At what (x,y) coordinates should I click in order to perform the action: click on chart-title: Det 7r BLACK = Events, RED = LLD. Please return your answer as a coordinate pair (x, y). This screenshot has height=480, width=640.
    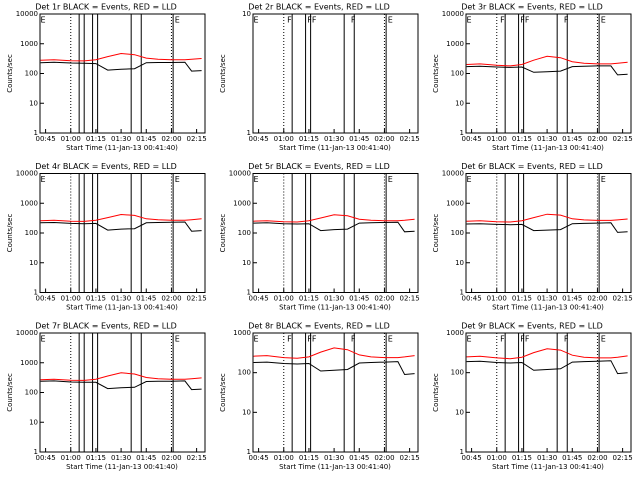
    Looking at the image, I should click on (106, 326).